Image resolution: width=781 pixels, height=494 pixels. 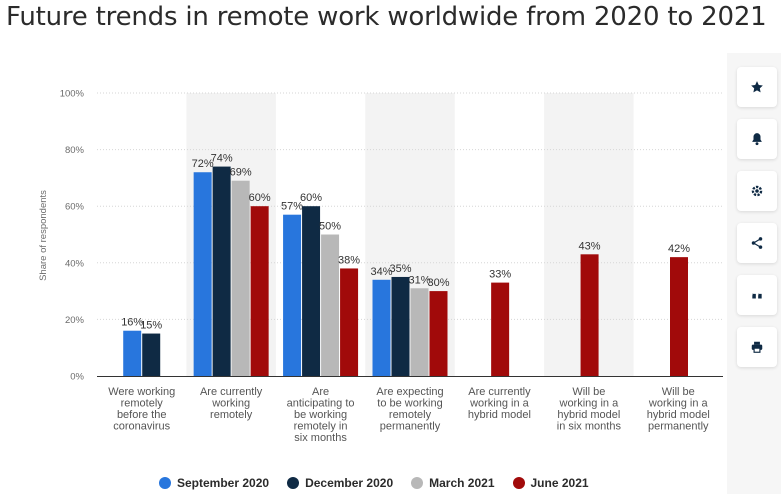 What do you see at coordinates (72, 94) in the screenshot?
I see `y-tick-label: 100%` at bounding box center [72, 94].